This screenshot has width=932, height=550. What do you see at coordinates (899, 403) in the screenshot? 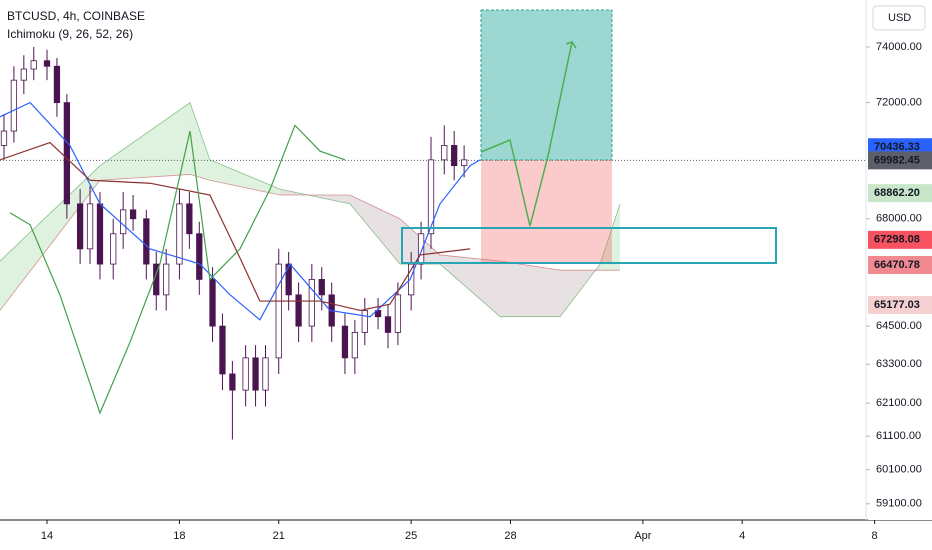
I see `y-tick-label: 62100.00` at bounding box center [899, 403].